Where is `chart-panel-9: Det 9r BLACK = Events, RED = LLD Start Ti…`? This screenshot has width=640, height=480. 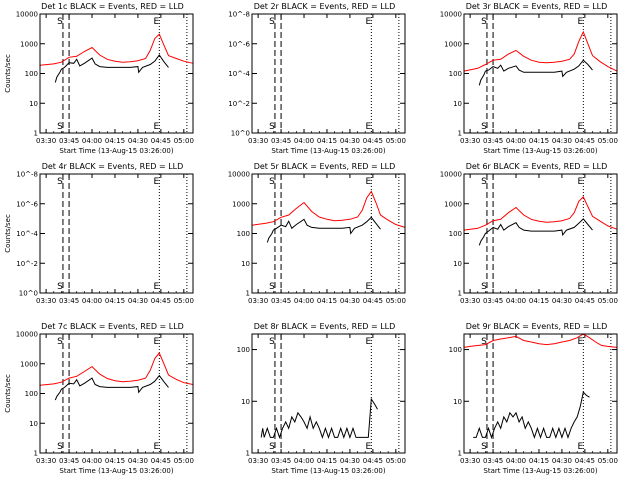
chart-panel-9: Det 9r BLACK = Events, RED = LLD Start Ti… is located at coordinates (533, 398).